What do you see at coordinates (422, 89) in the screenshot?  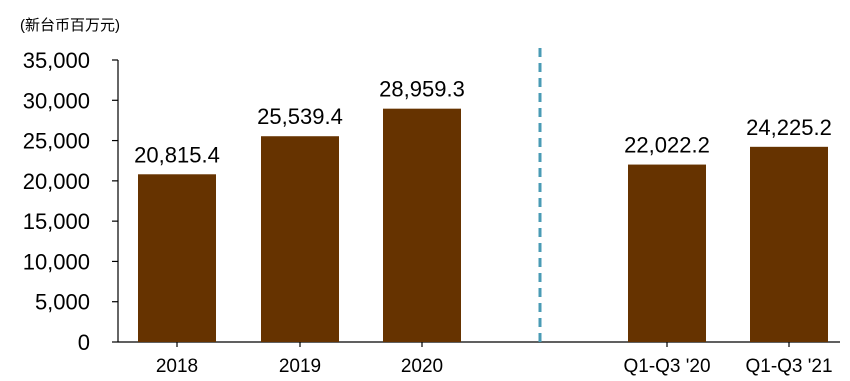 I see `bar-value-label: 28,959.3` at bounding box center [422, 89].